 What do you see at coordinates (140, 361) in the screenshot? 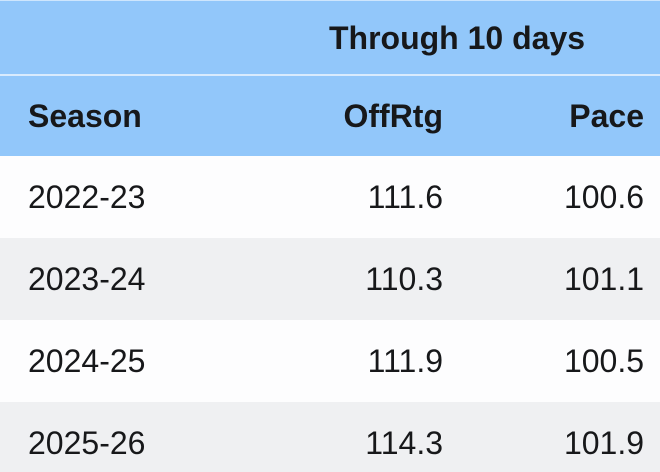
I see `season-cell: 2024-25` at bounding box center [140, 361].